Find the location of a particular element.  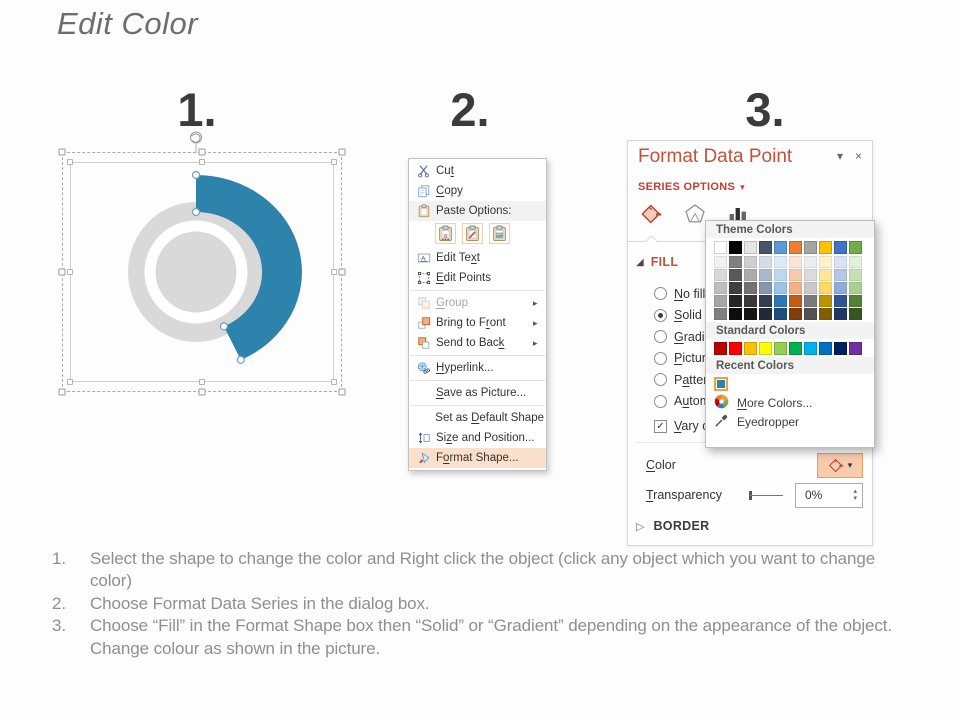

menu-item-set-as-default-shape: Set as Default Shape is located at coordinates (477, 418).